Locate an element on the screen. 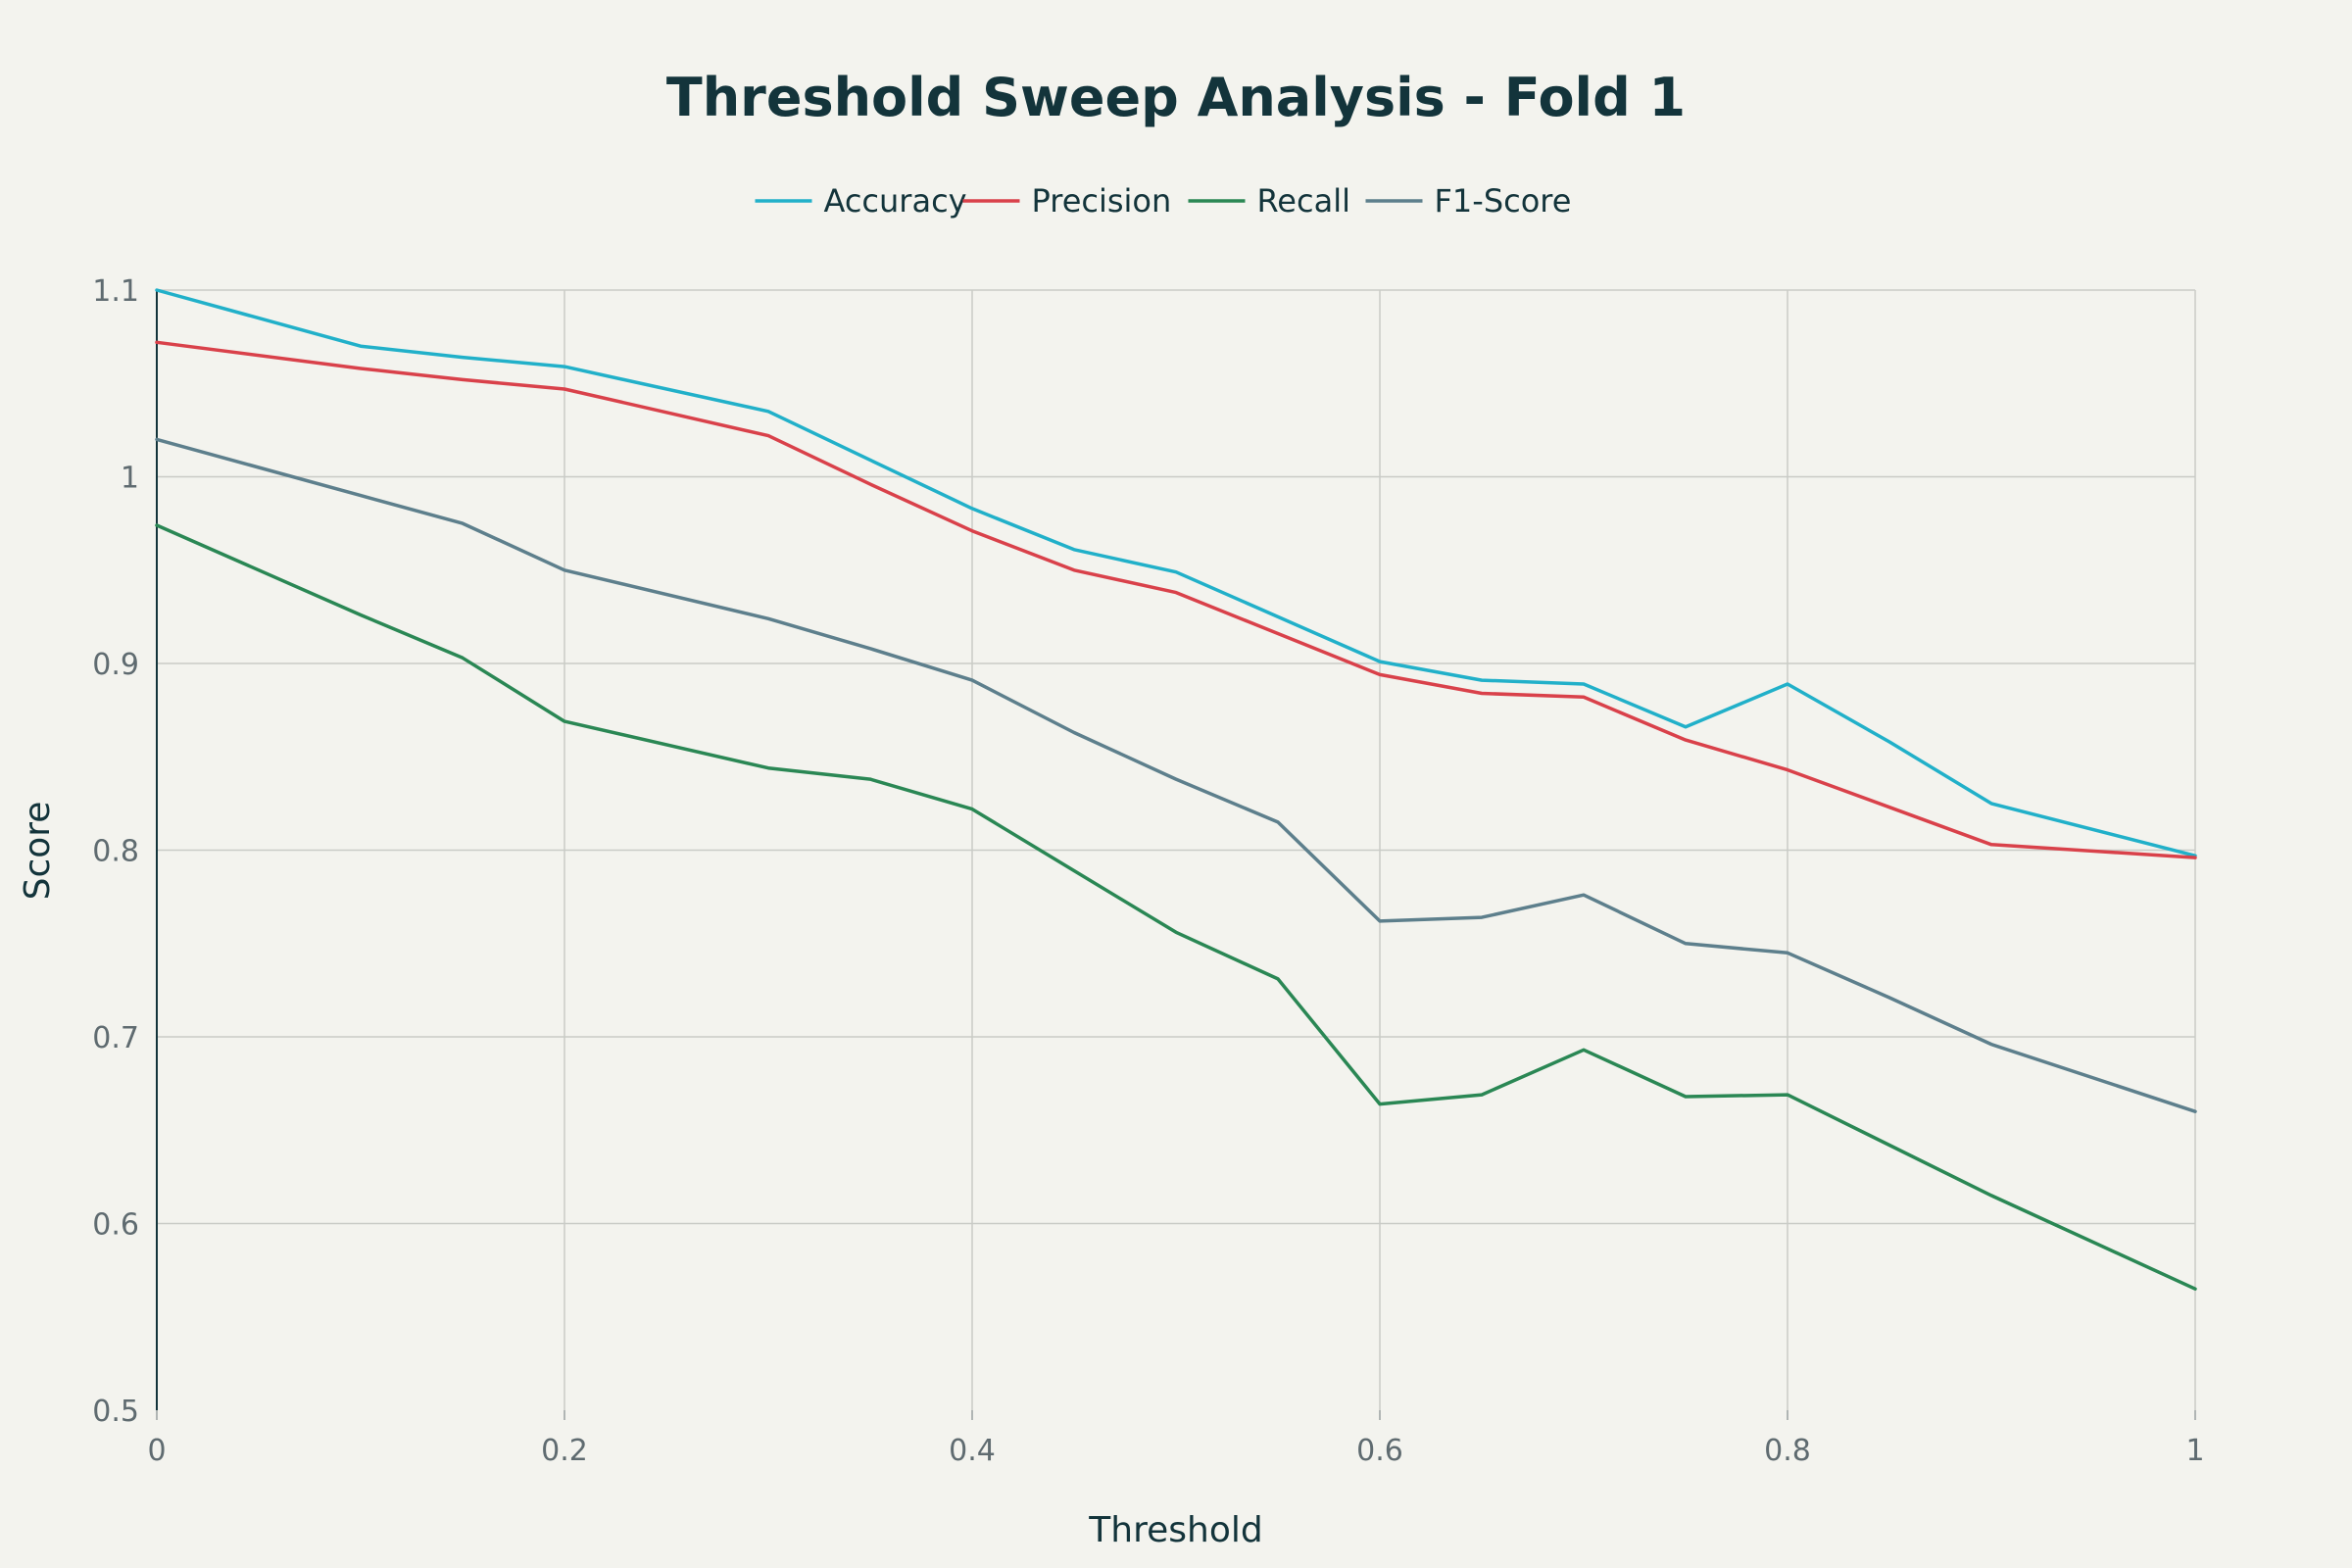 Image resolution: width=2352 pixels, height=1568 pixels. legend-item-accuracy: Accuracy is located at coordinates (861, 201).